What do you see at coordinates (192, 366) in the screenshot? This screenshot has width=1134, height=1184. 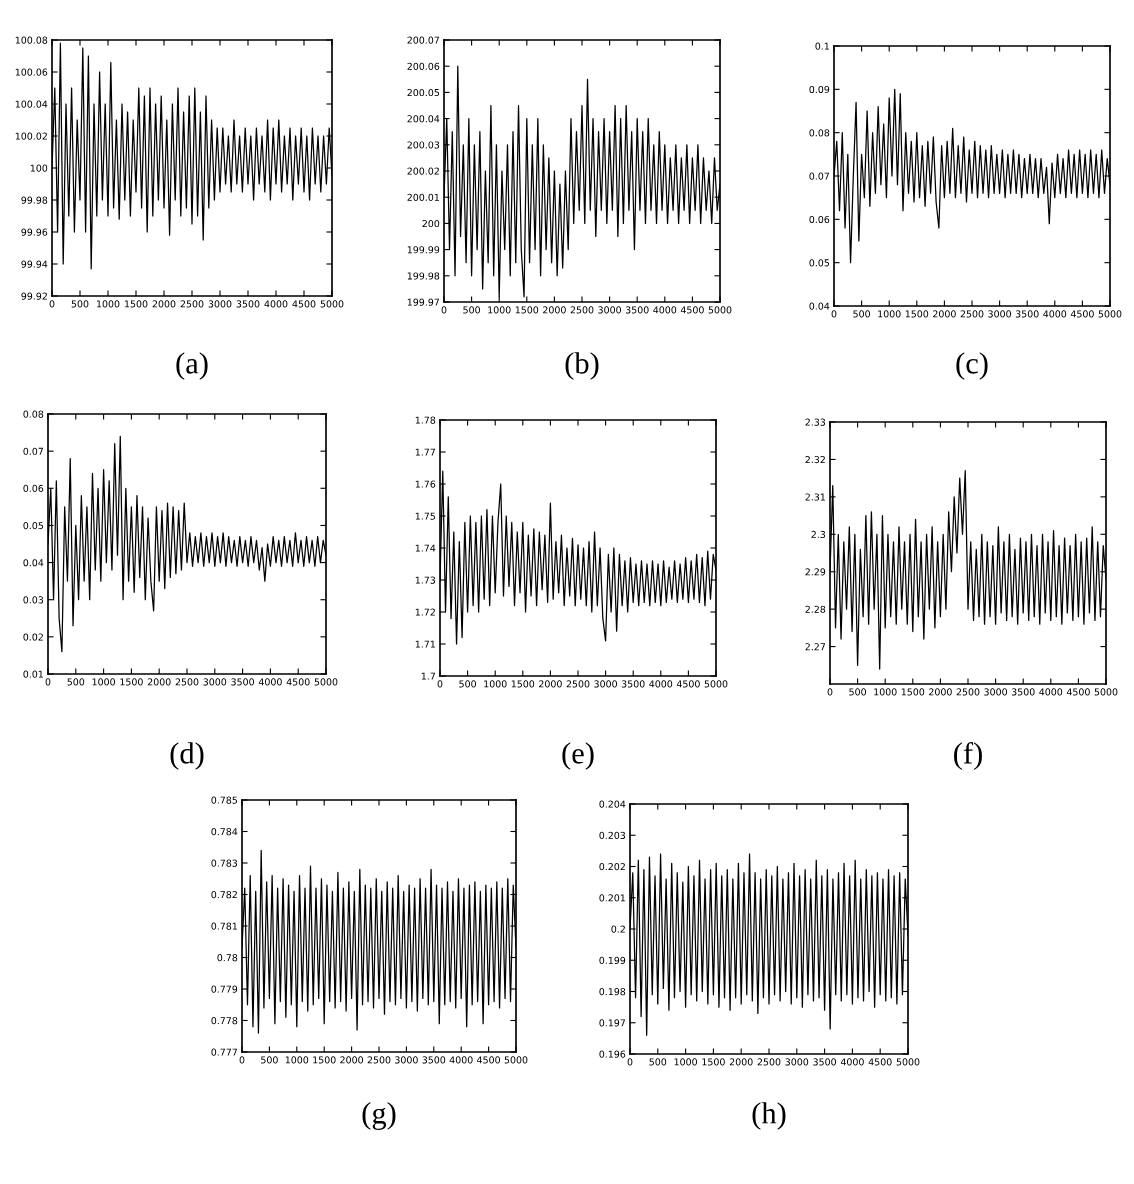 I see `text: (a)` at bounding box center [192, 366].